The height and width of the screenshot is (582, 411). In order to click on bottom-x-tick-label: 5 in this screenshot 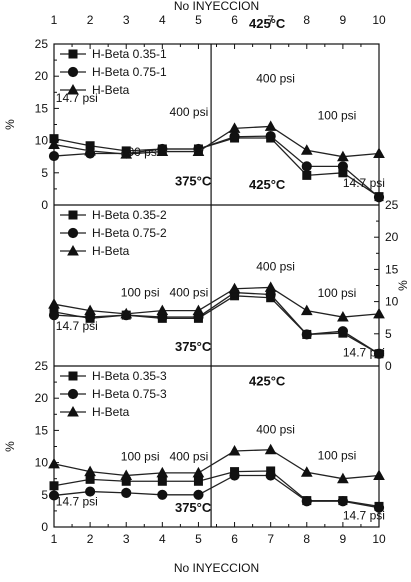, I will do `click(198, 539)`.